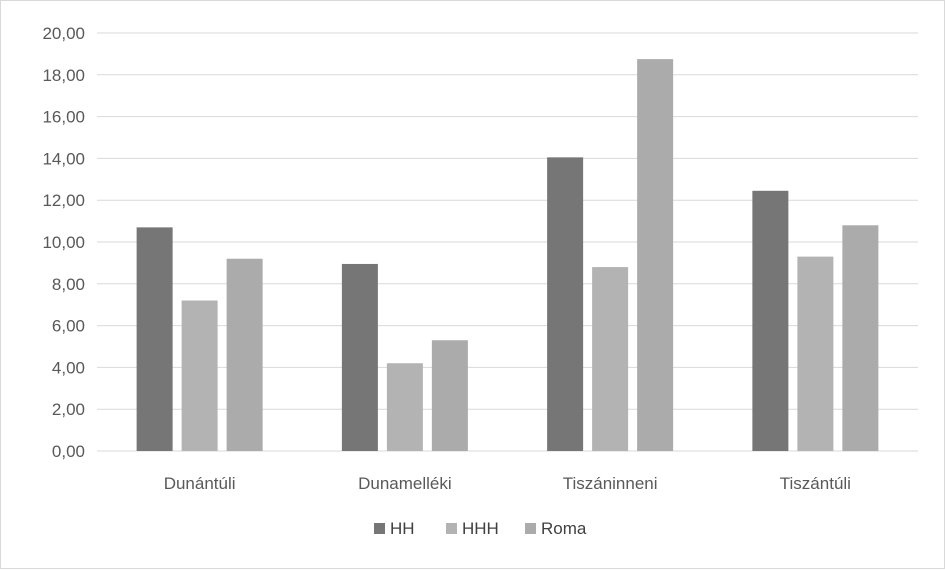  Describe the element at coordinates (200, 483) in the screenshot. I see `category-label: Dunántúli` at that location.